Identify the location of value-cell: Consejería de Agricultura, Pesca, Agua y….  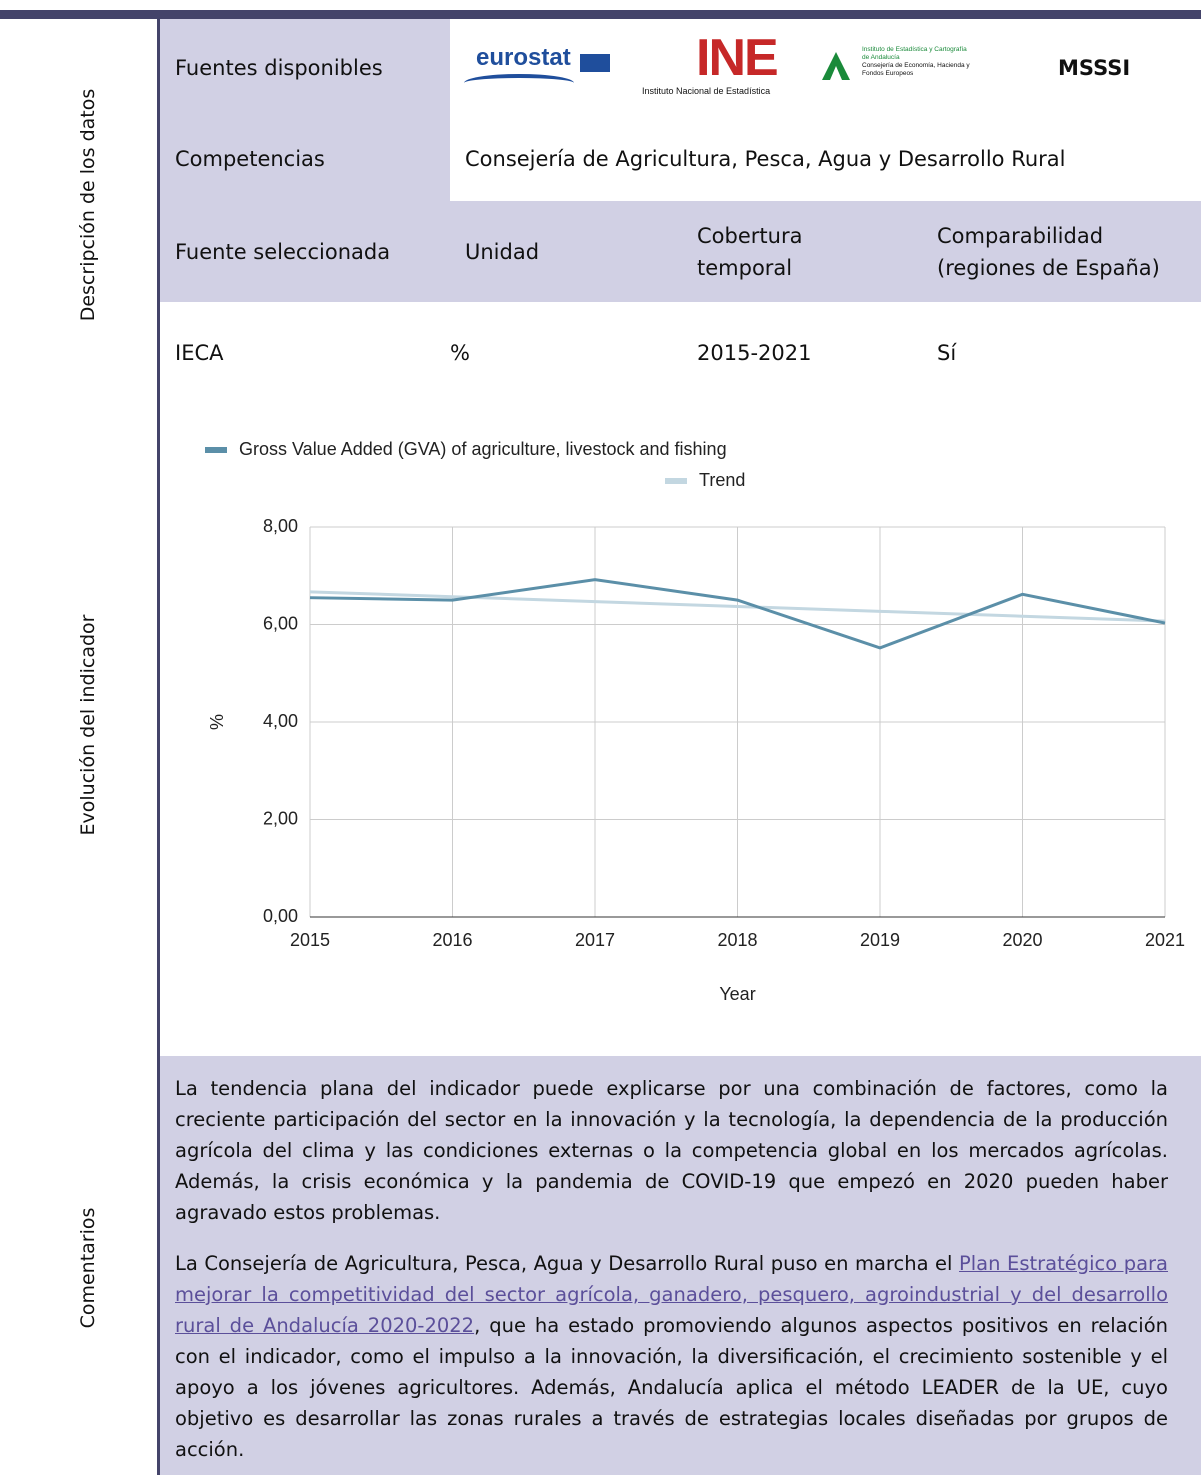
(765, 159).